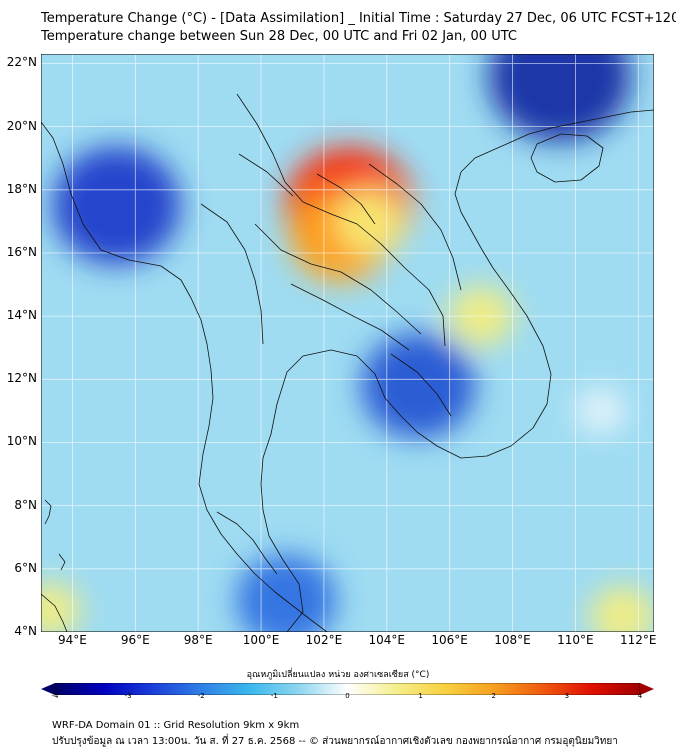  Describe the element at coordinates (128, 696) in the screenshot. I see `colorbar-tick-label: -3` at that location.